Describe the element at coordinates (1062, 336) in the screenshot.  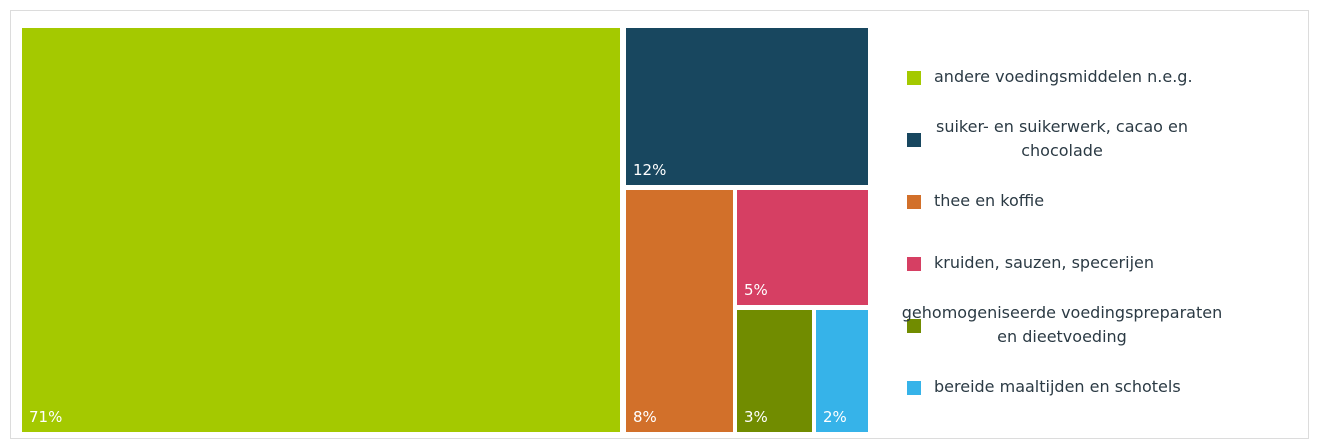
I see `legend-label: en dieetvoeding` at that location.